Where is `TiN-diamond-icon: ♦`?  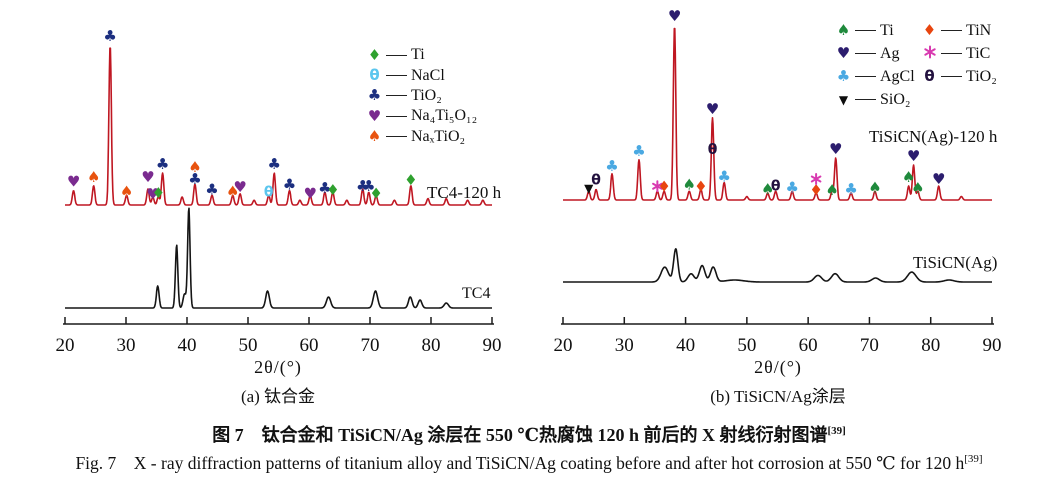 TiN-diamond-icon: ♦ is located at coordinates (929, 30).